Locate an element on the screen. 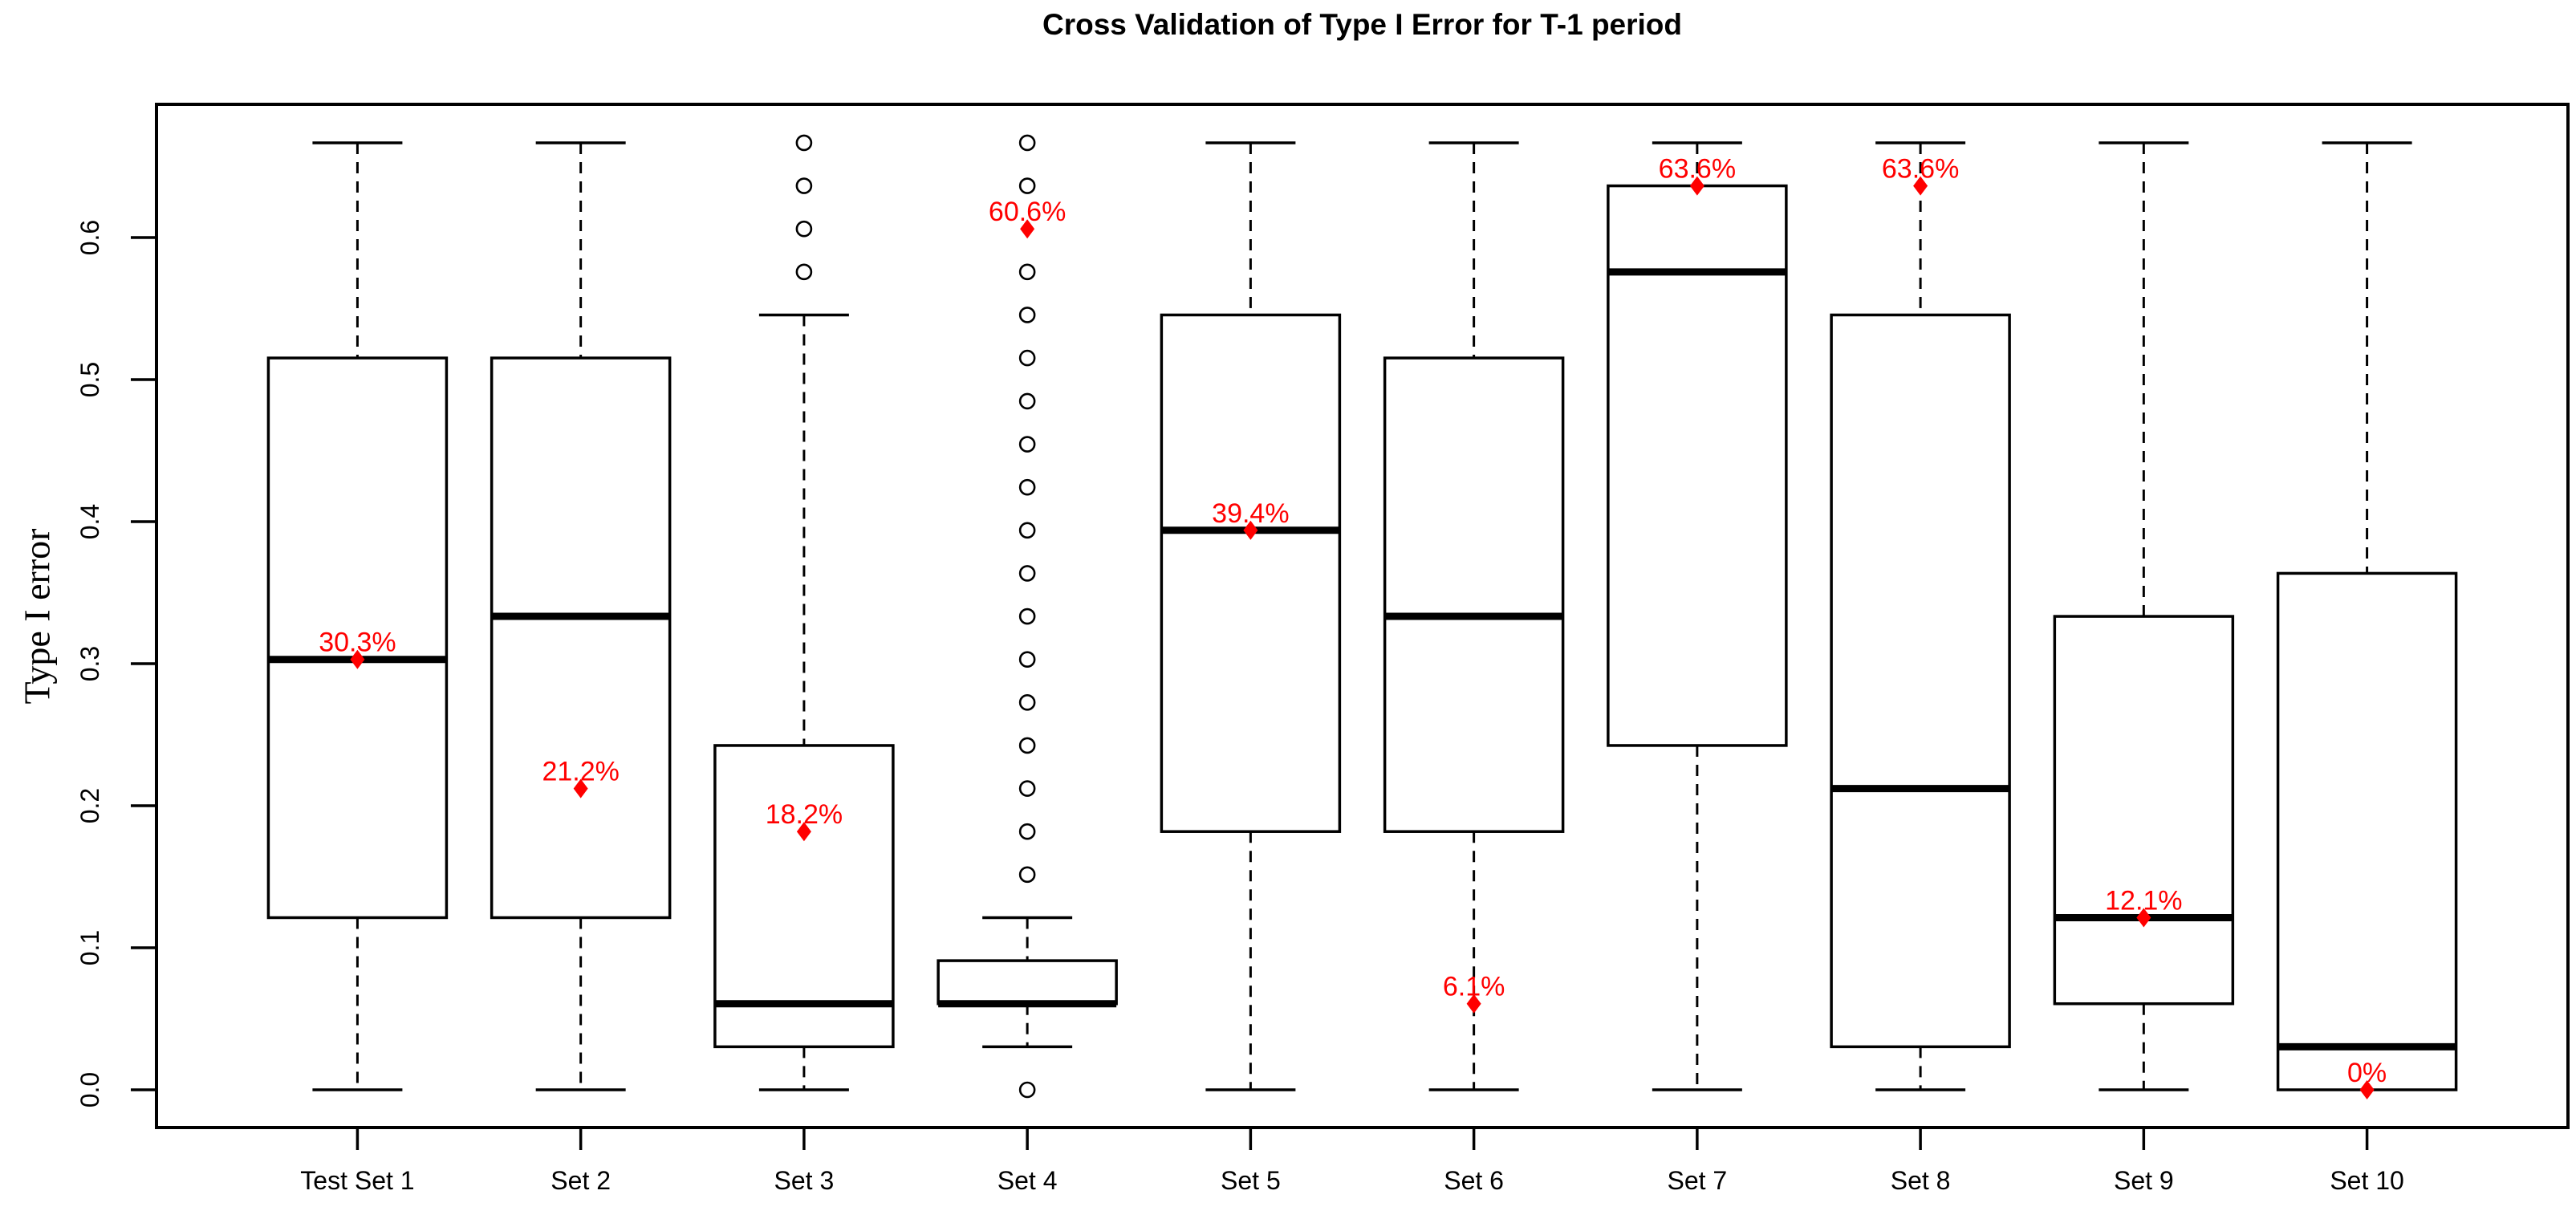 Image resolution: width=2576 pixels, height=1215 pixels. y-tick-label: 0.4 is located at coordinates (89, 521).